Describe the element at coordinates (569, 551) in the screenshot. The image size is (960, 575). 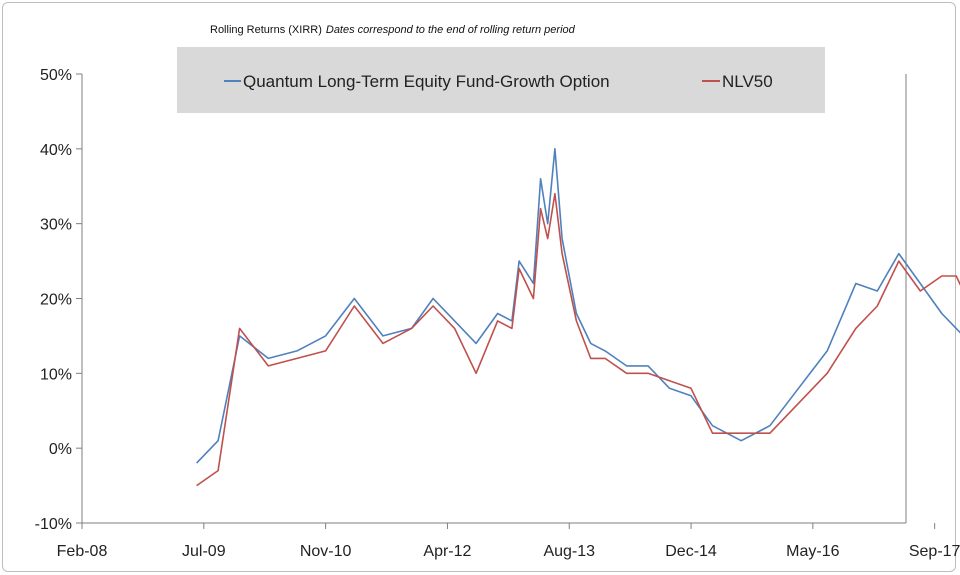
I see `x-tick-label: Aug-13` at that location.